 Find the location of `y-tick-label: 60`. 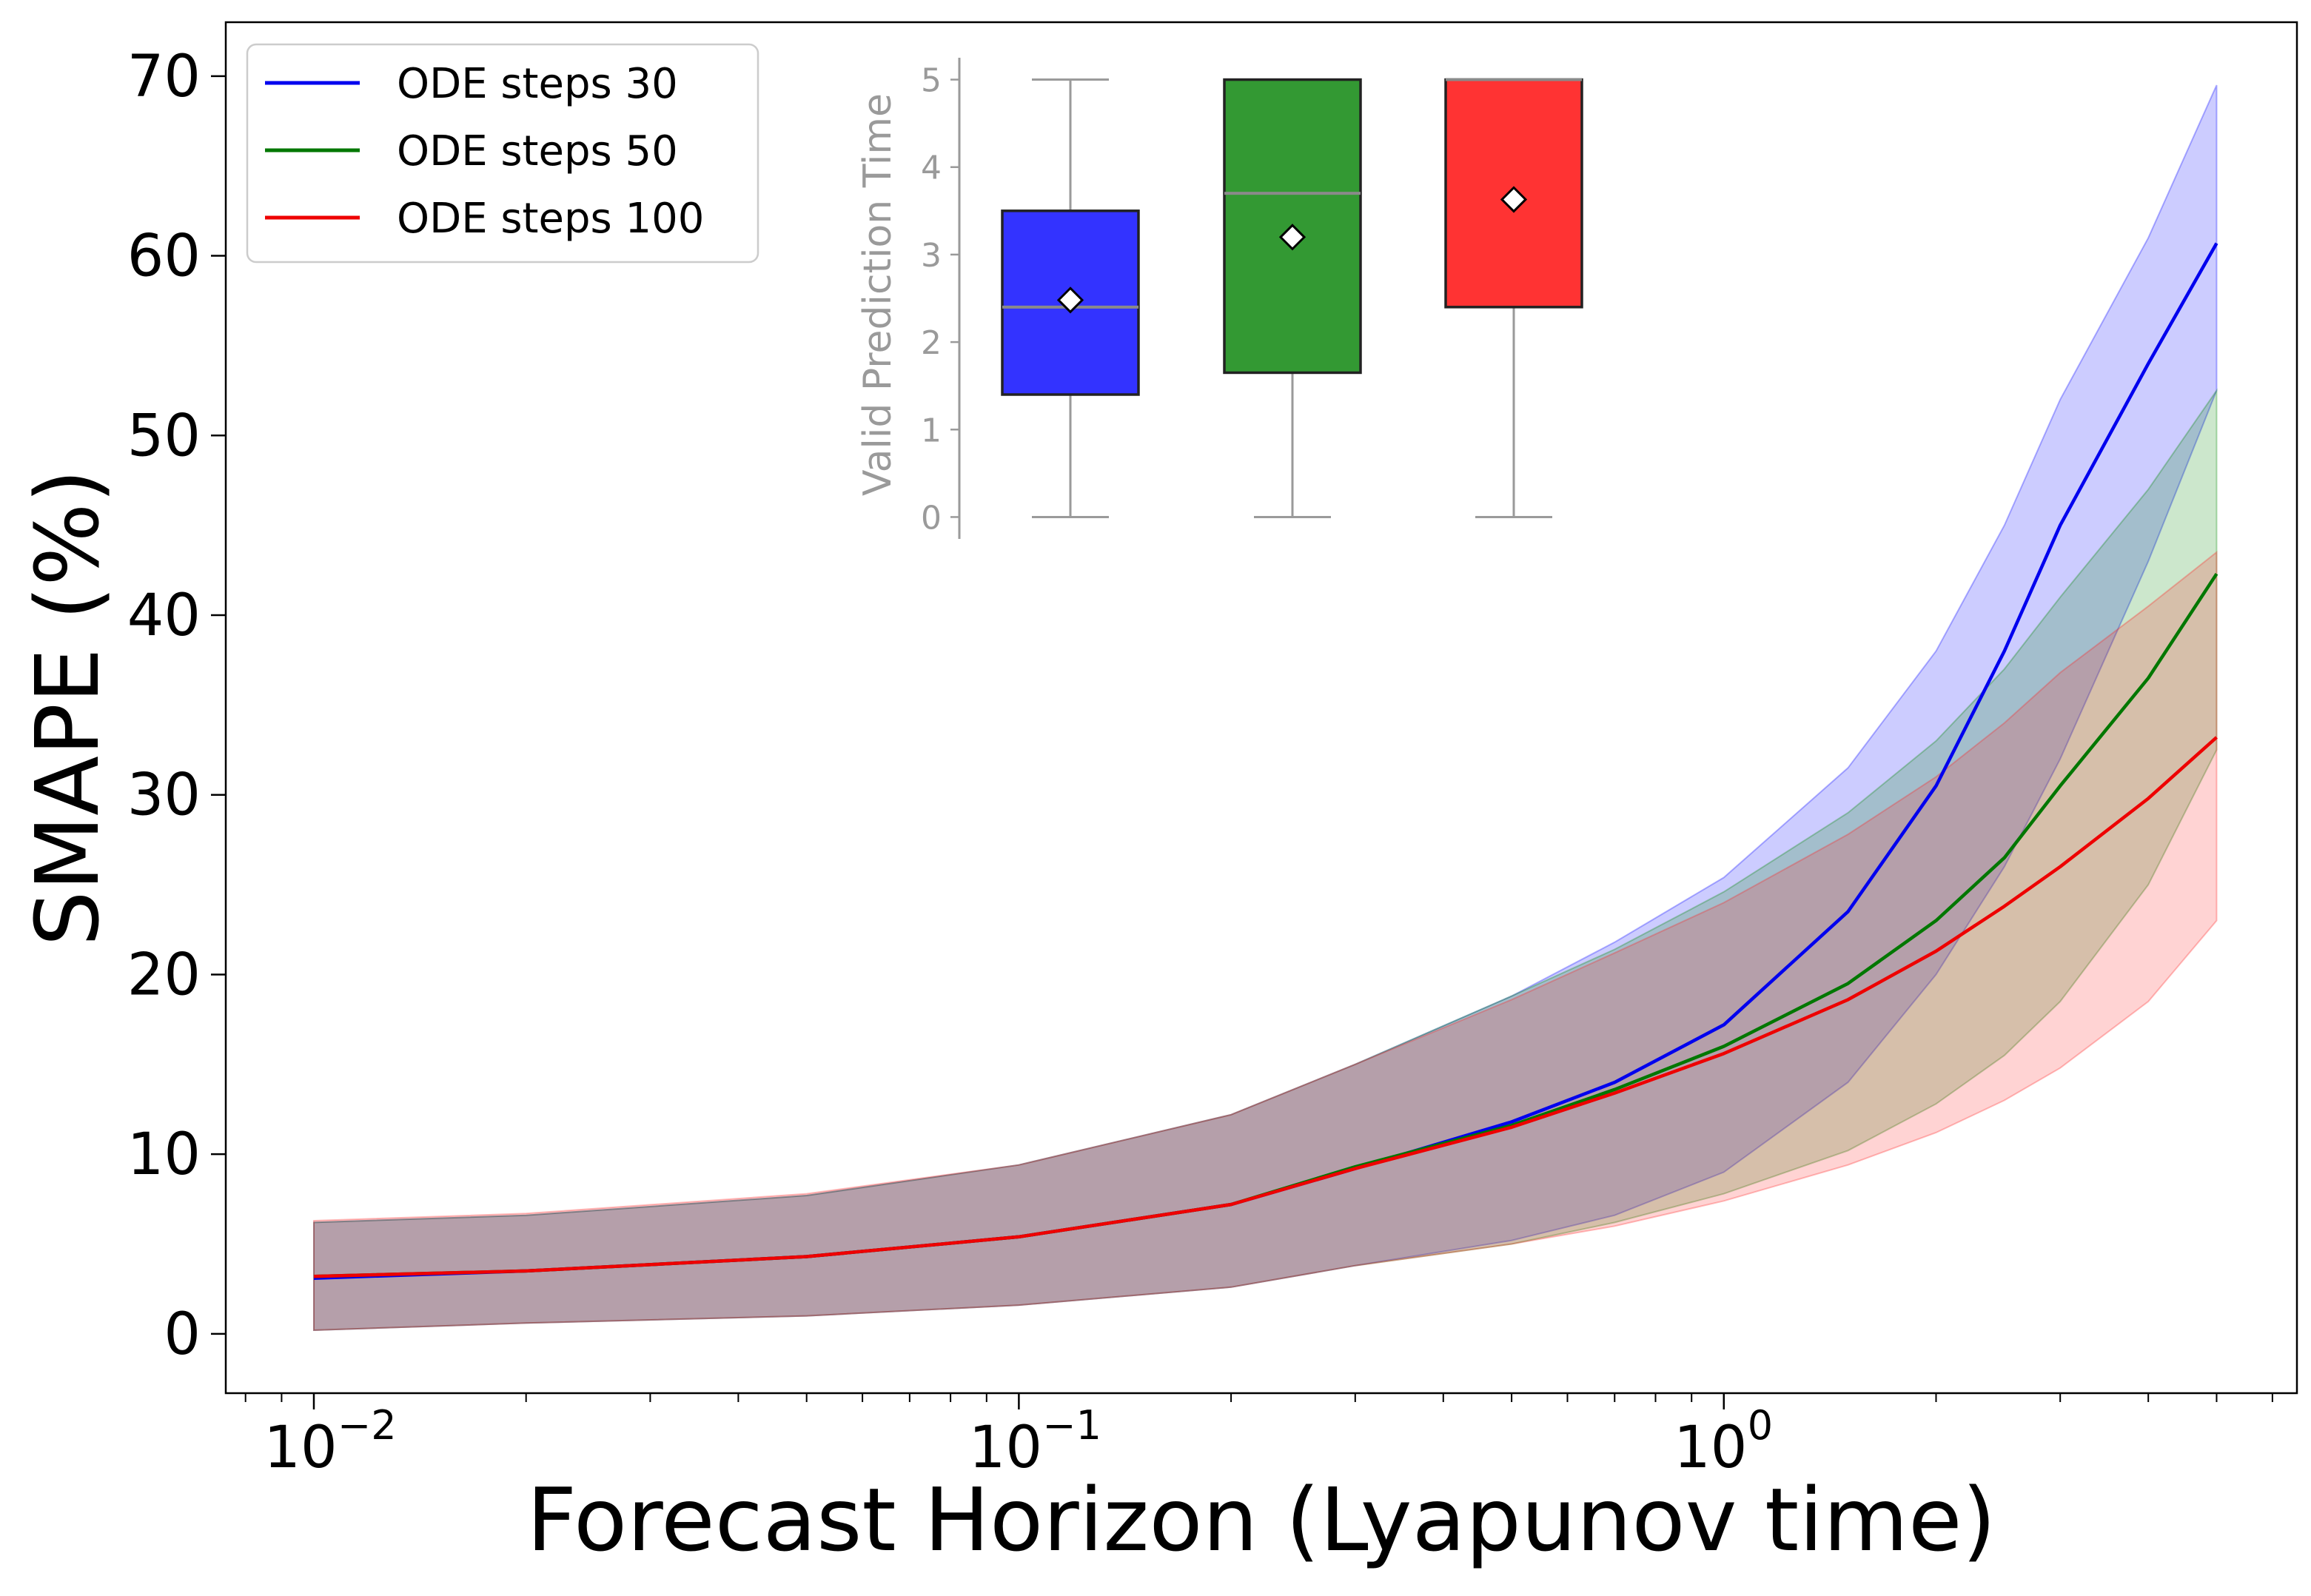

y-tick-label: 60 is located at coordinates (164, 257).